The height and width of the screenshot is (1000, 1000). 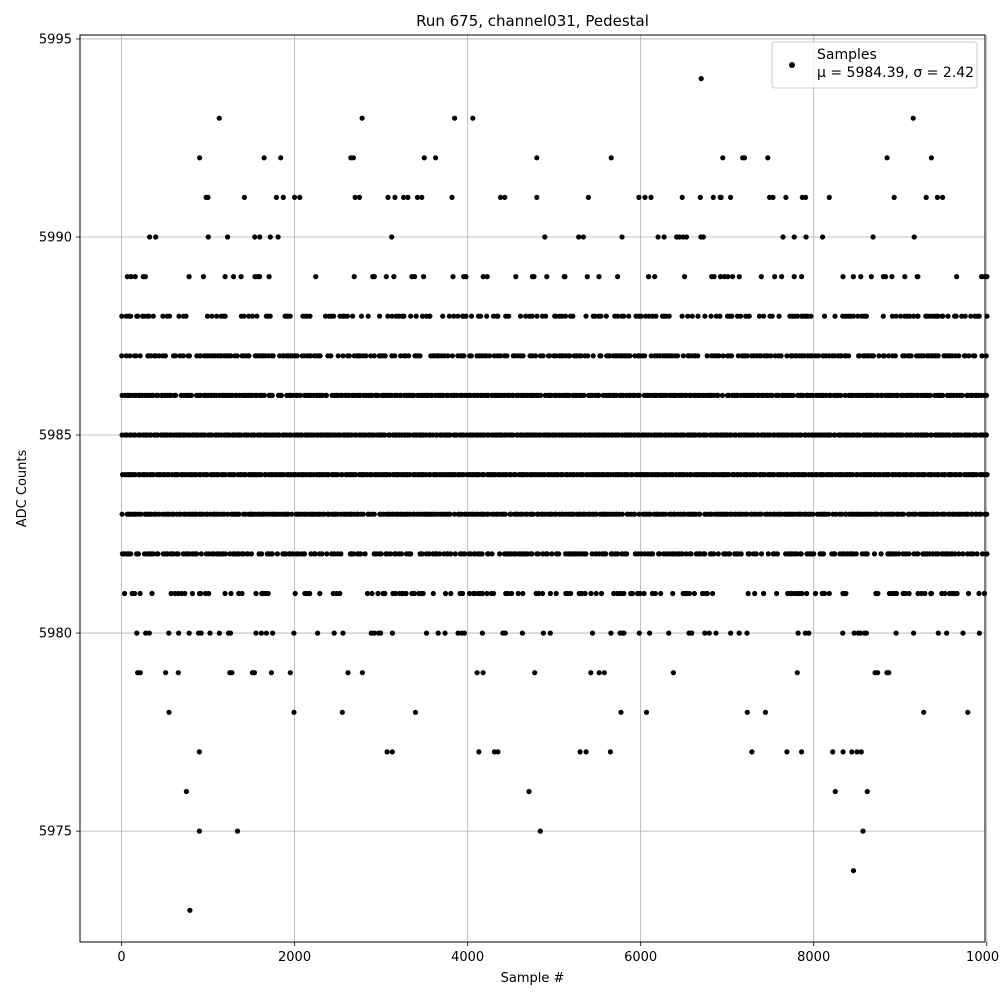 What do you see at coordinates (22, 489) in the screenshot?
I see `y-axis-label: ADC Counts` at bounding box center [22, 489].